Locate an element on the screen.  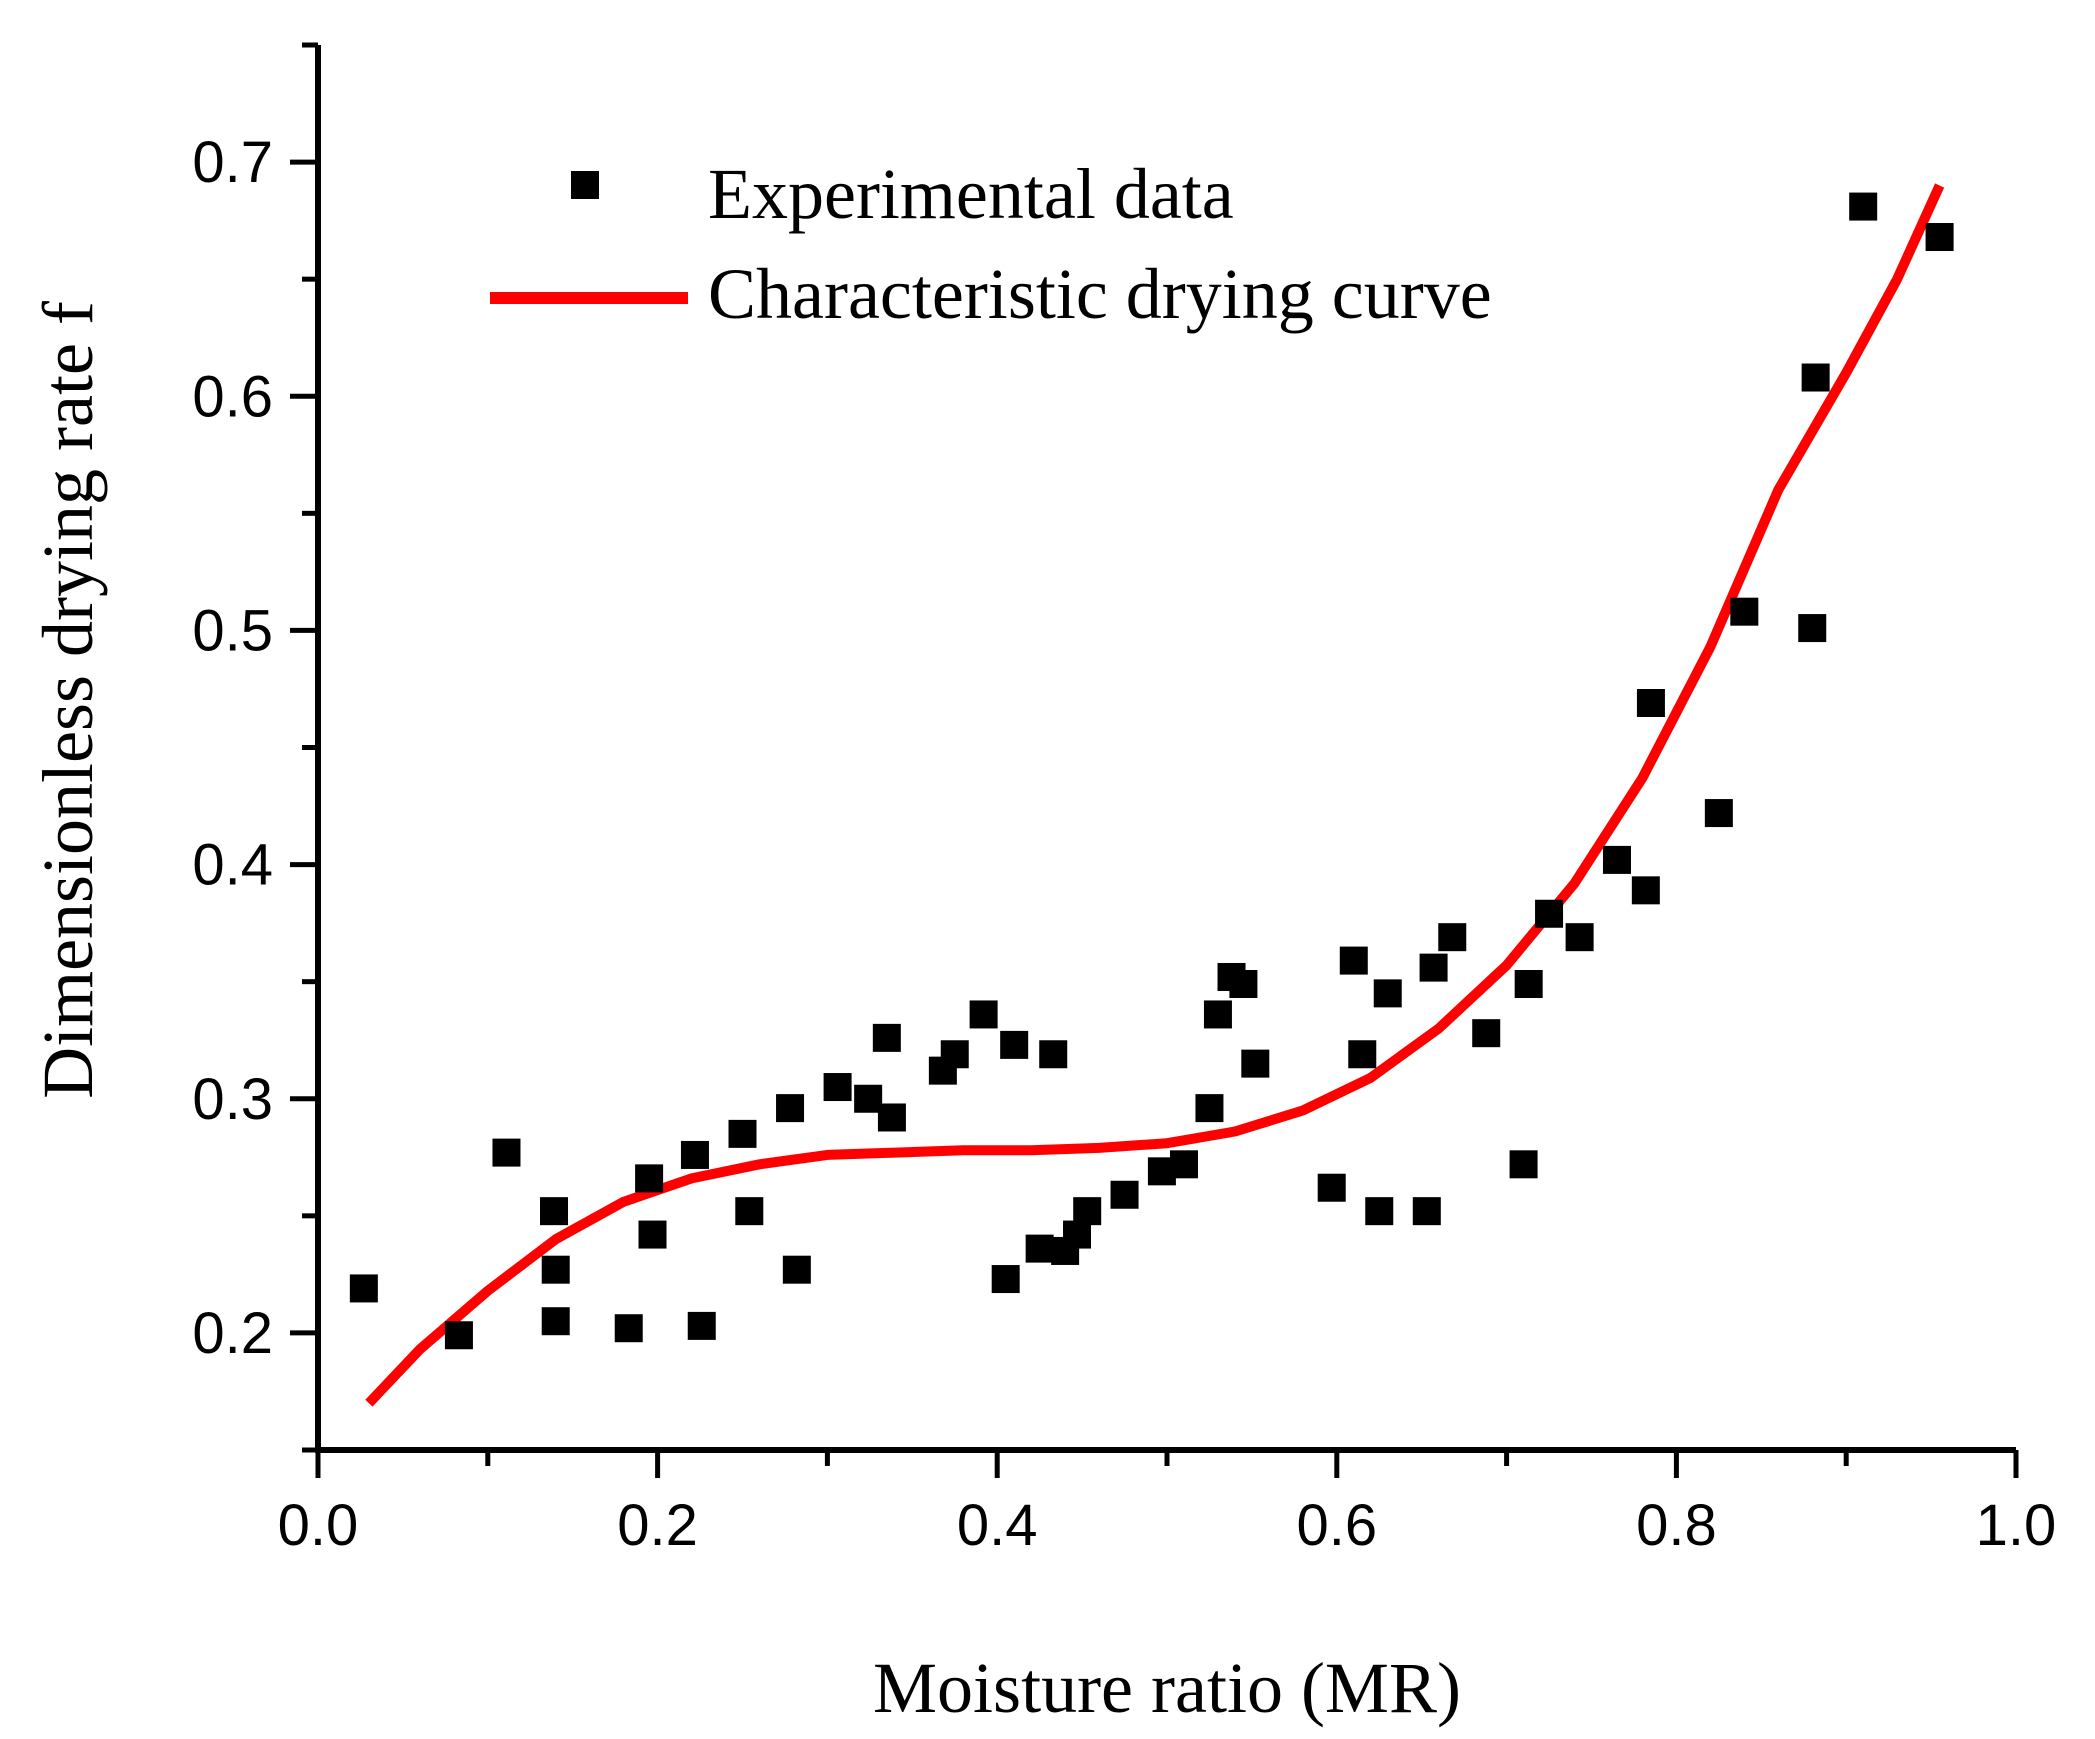
y-tick-label: 0.5 is located at coordinates (232, 630).